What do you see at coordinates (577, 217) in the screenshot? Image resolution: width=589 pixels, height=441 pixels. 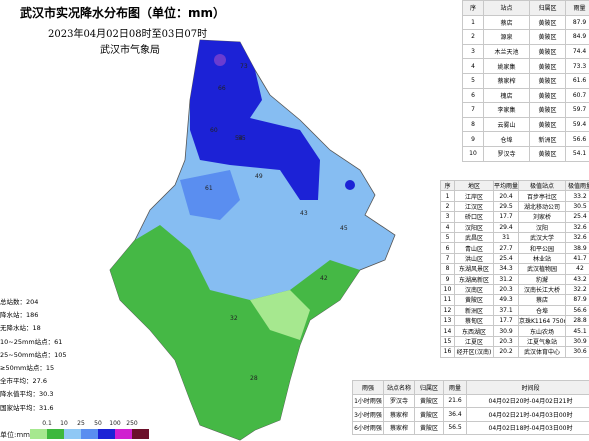 I see `cell: 25.4` at bounding box center [577, 217].